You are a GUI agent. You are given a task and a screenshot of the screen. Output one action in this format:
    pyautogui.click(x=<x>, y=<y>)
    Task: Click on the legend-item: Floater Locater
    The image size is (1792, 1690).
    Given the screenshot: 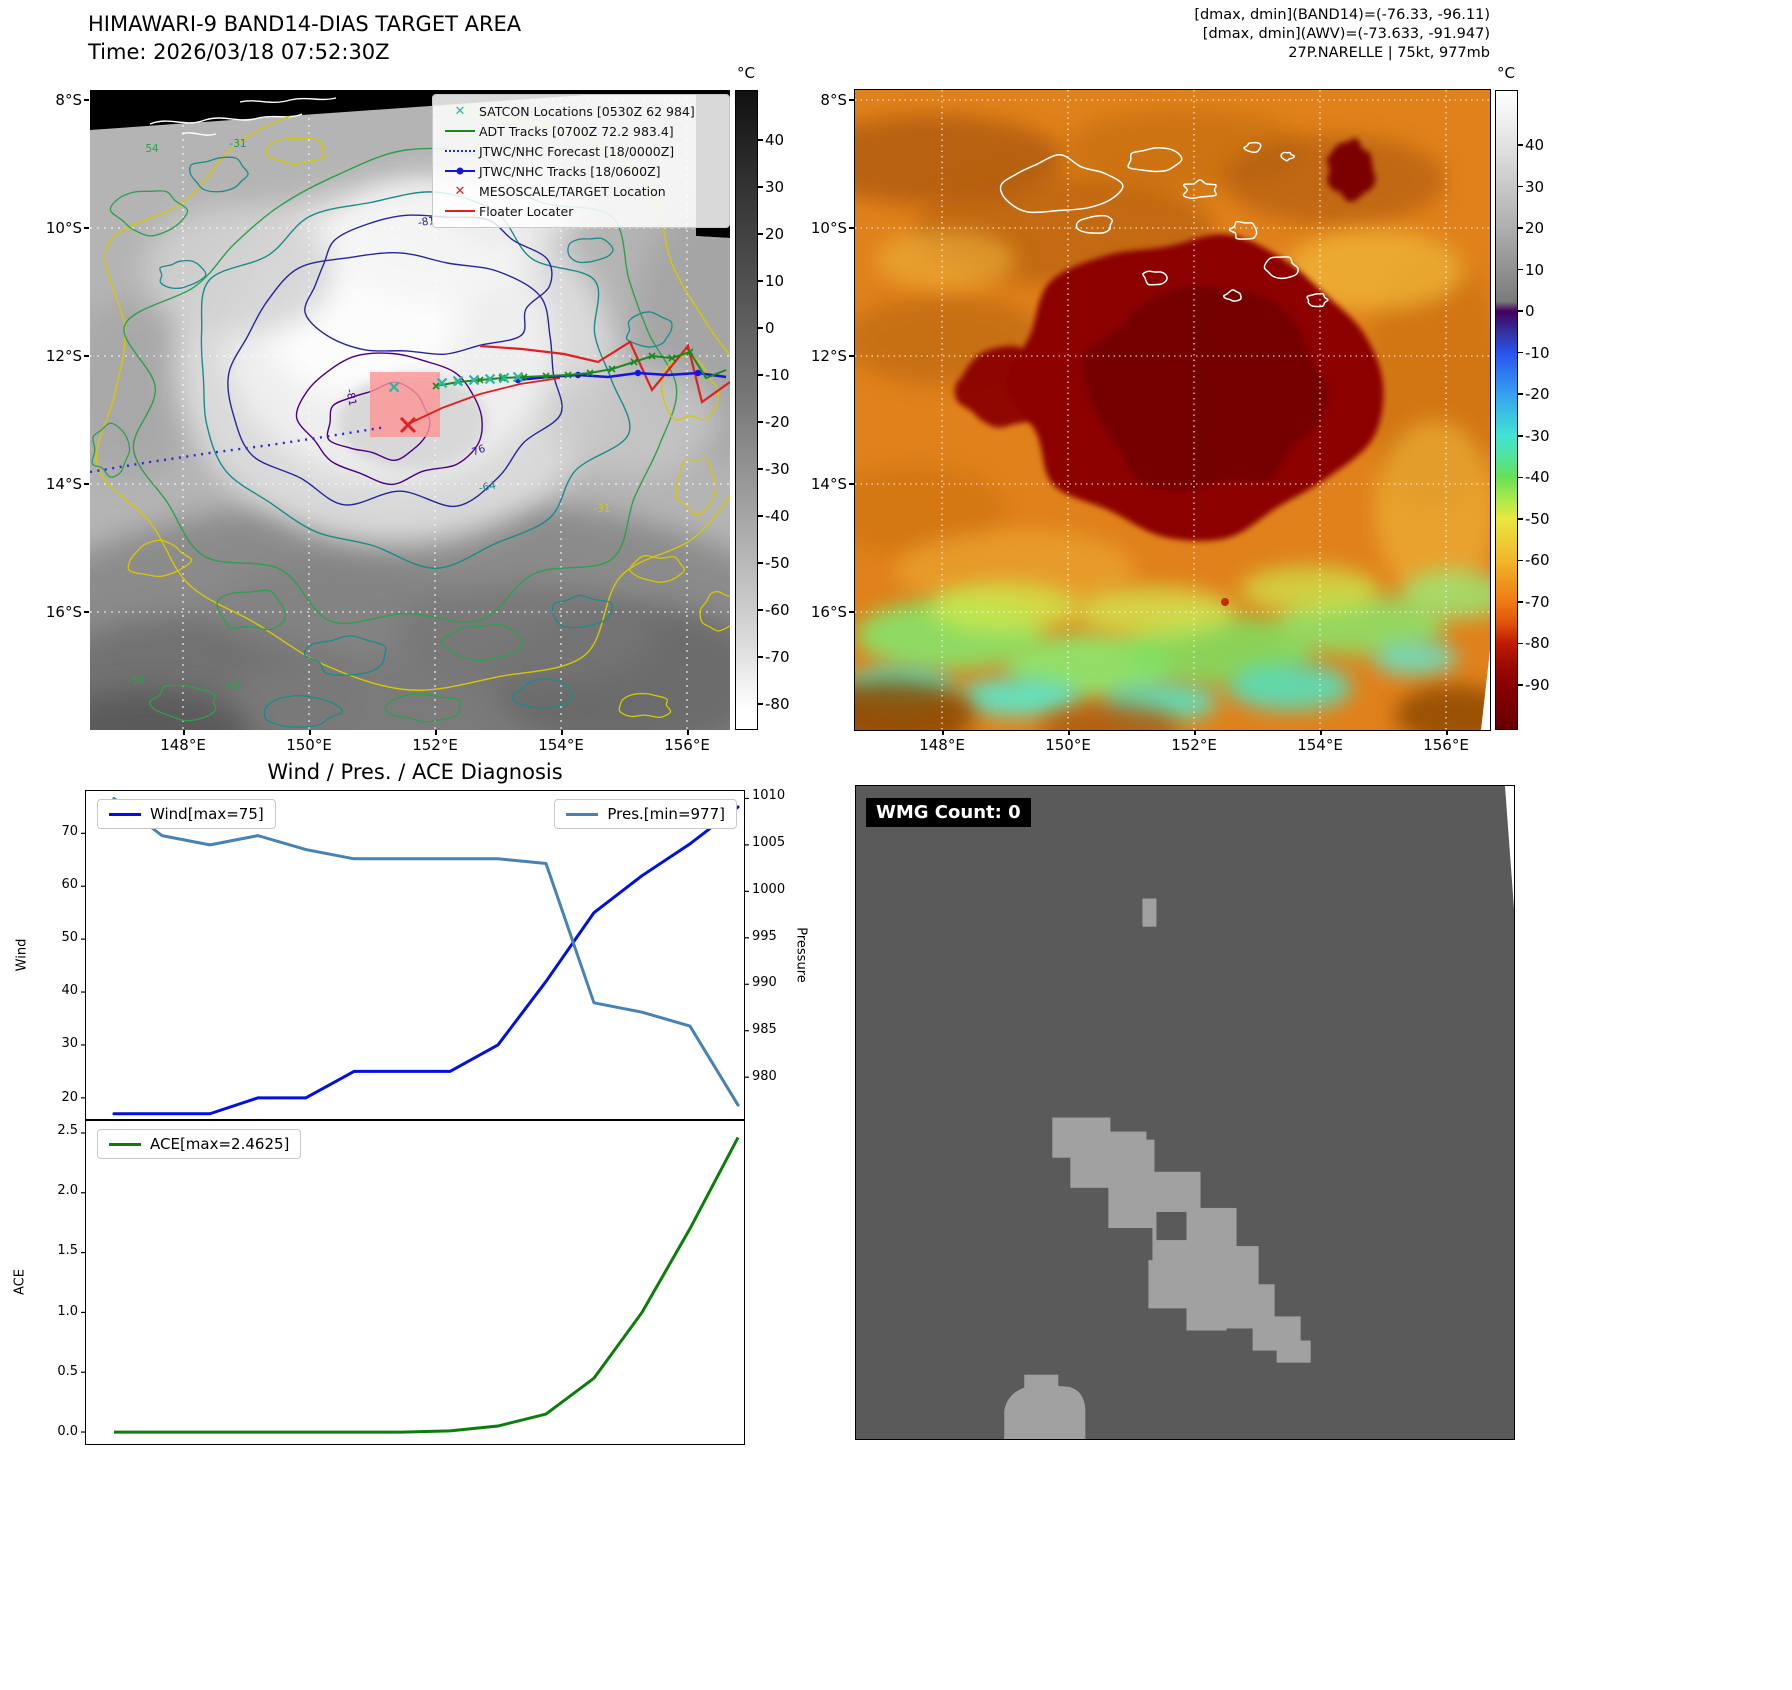 What is the action you would take?
    pyautogui.click(x=581, y=211)
    